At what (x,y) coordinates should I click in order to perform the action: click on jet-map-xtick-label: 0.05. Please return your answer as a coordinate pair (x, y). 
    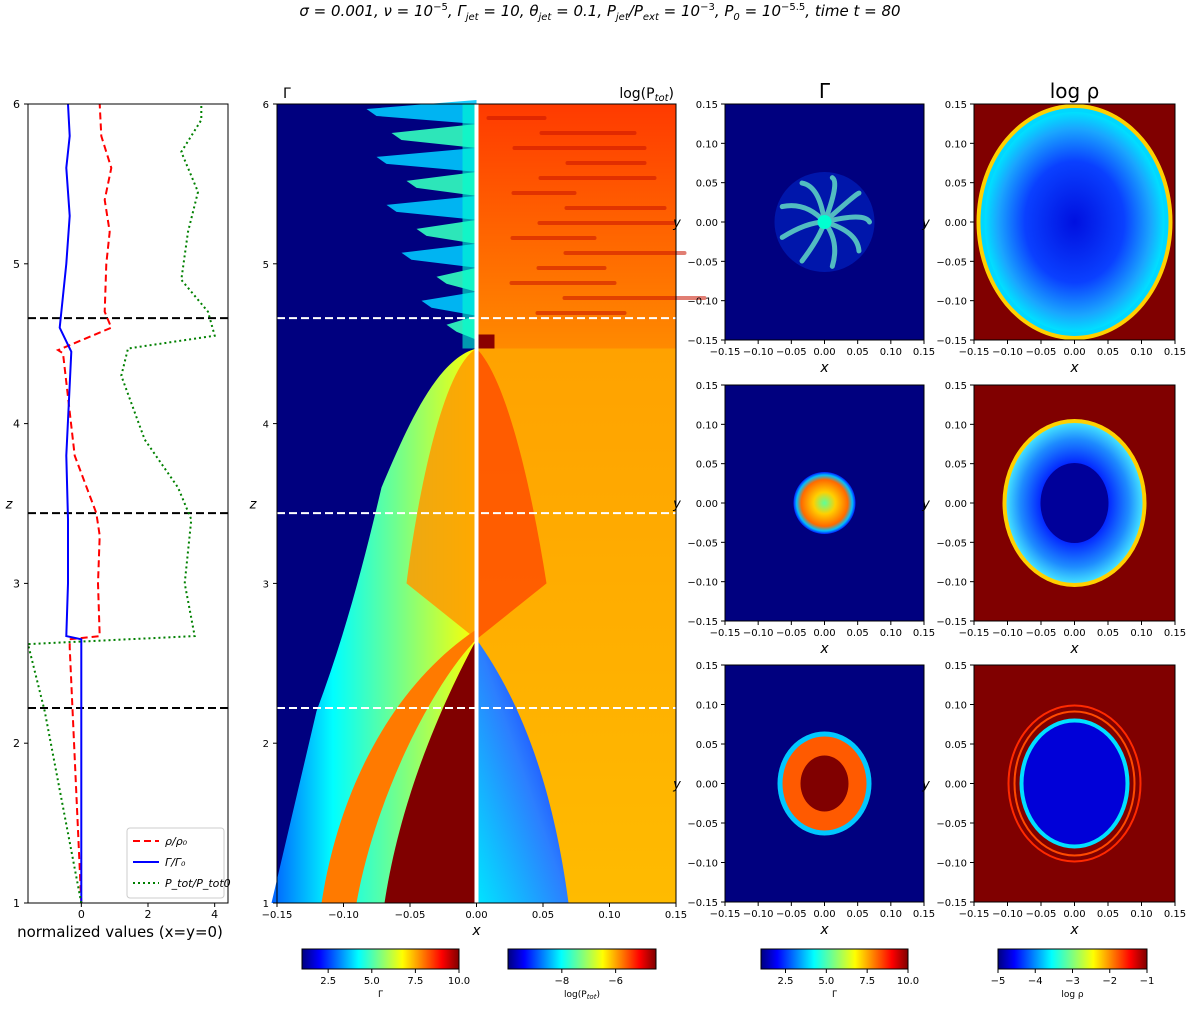
    Looking at the image, I should click on (543, 915).